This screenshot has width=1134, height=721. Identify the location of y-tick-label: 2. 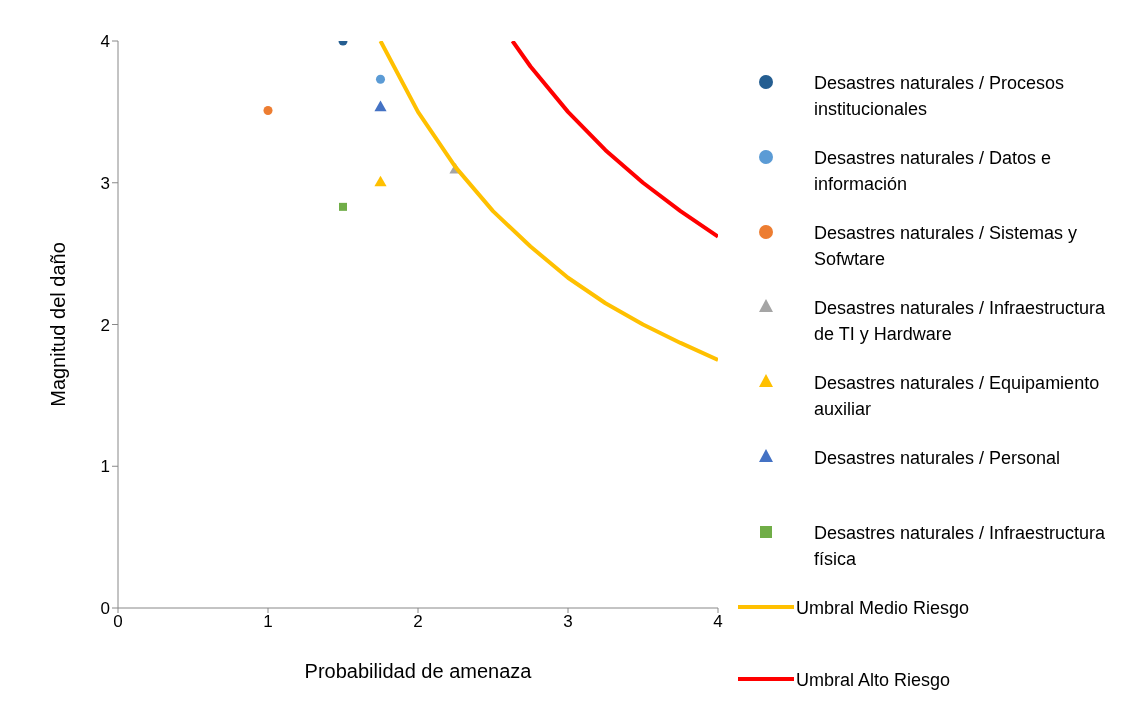
(105, 325).